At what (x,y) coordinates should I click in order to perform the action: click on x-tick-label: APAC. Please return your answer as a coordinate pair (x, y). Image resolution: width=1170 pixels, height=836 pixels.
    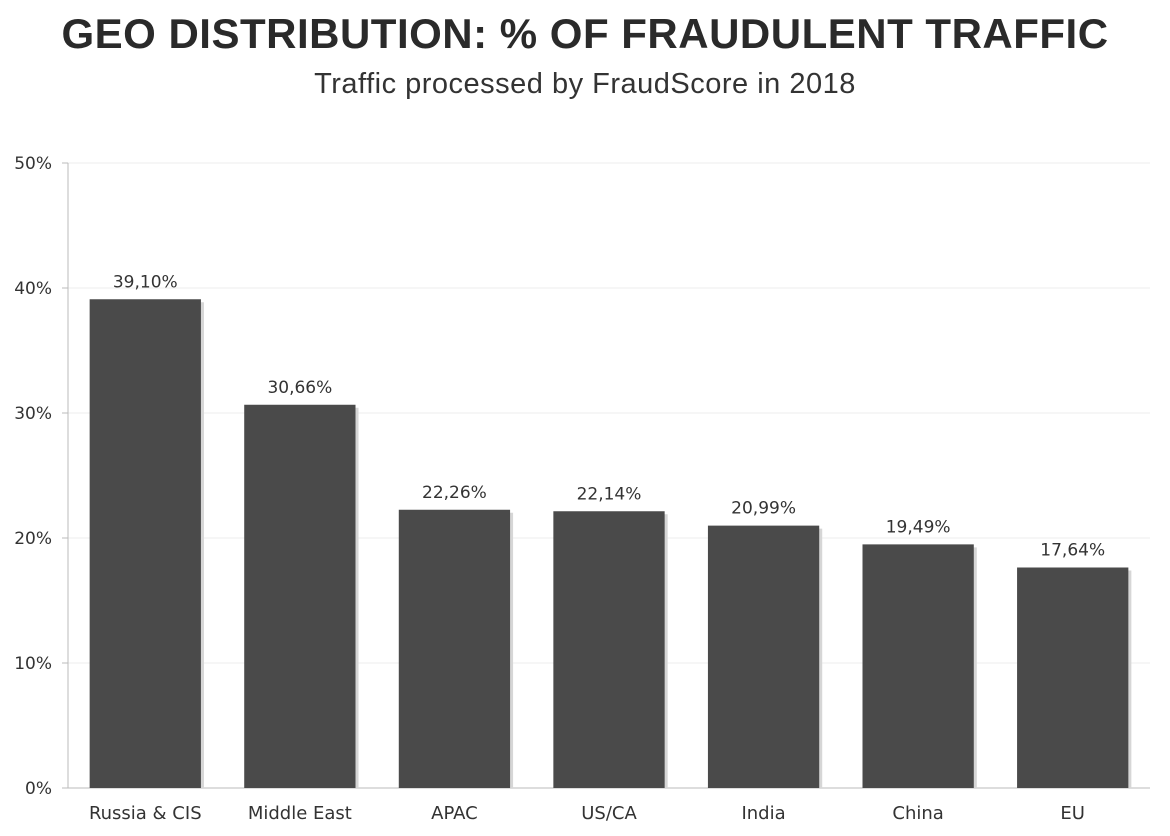
    Looking at the image, I should click on (454, 813).